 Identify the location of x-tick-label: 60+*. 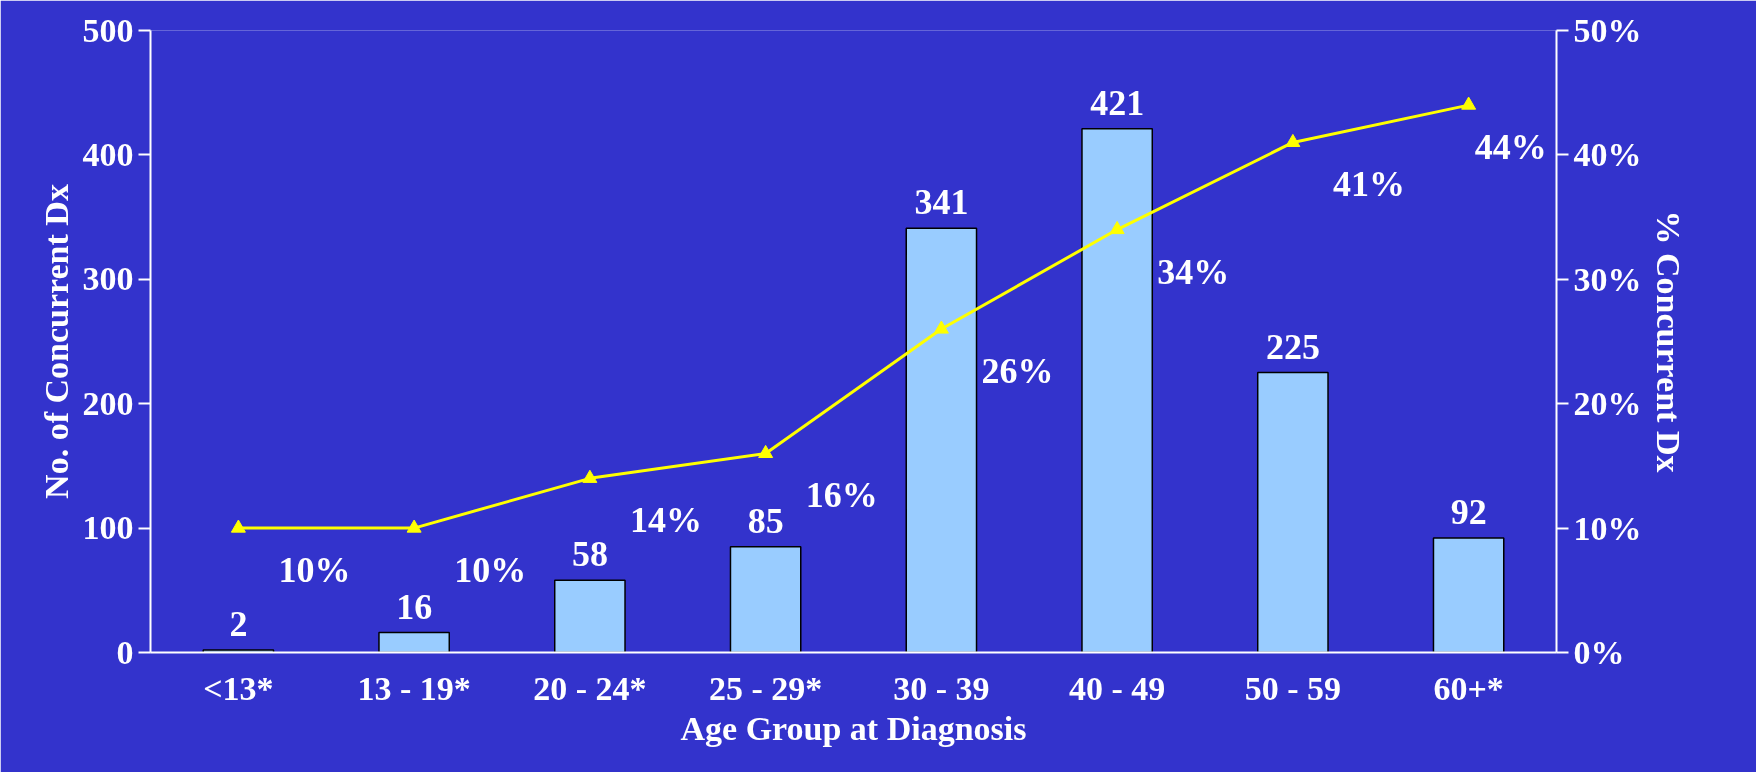
(1468, 688).